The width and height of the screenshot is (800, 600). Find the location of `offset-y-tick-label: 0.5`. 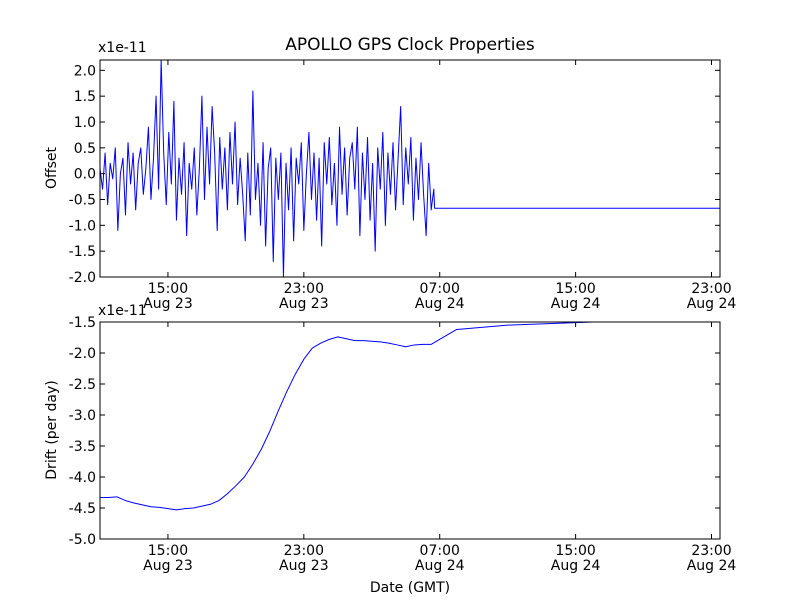

offset-y-tick-label: 0.5 is located at coordinates (85, 149).